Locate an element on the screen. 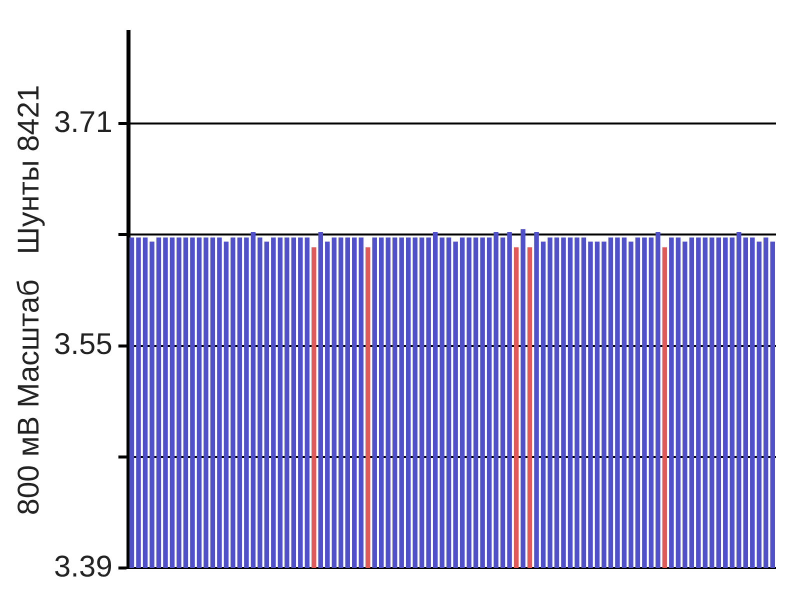  y-tick-label: 3.39 is located at coordinates (83, 567).